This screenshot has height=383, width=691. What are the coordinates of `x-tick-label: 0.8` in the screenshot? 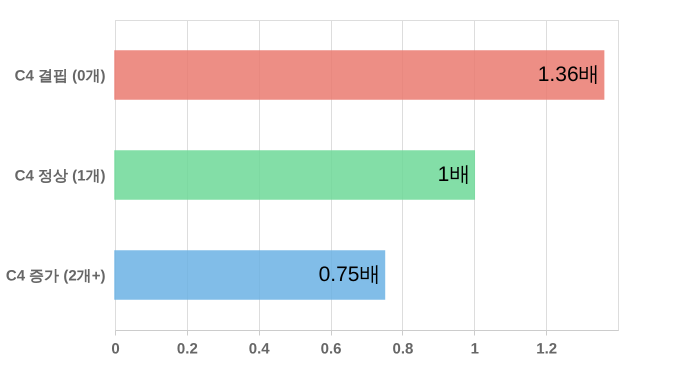 It's located at (403, 349).